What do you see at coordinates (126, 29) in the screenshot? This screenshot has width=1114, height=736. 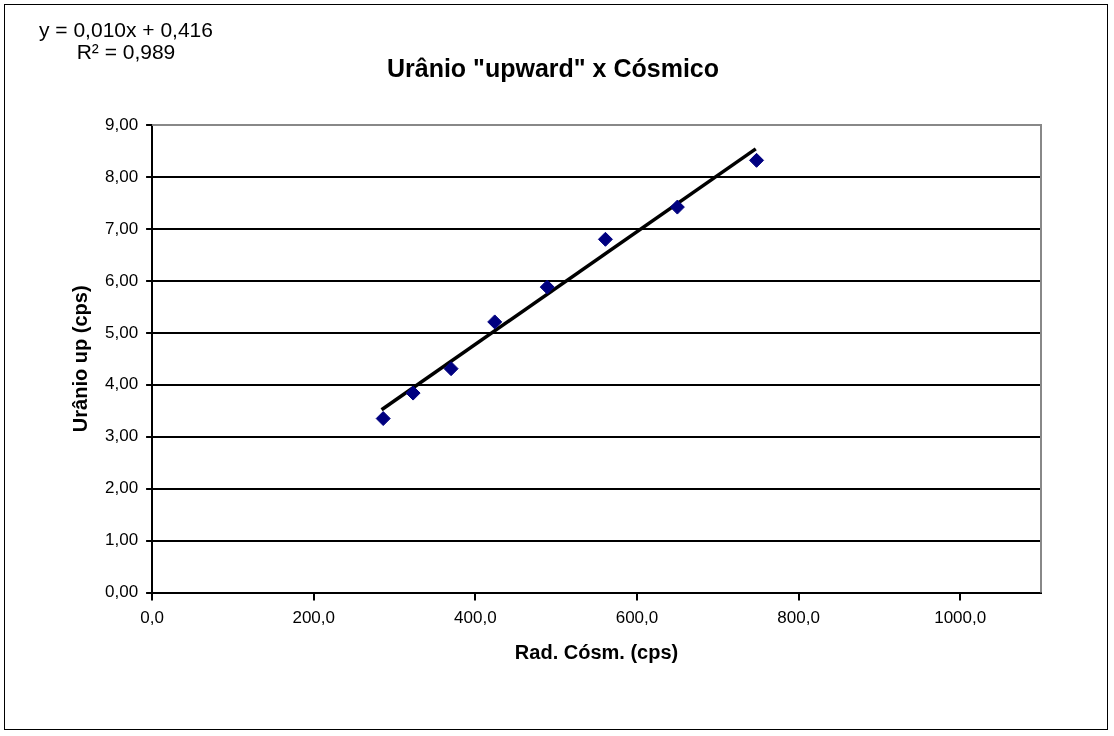 I see `text: y = 0,010x + 0,416` at bounding box center [126, 29].